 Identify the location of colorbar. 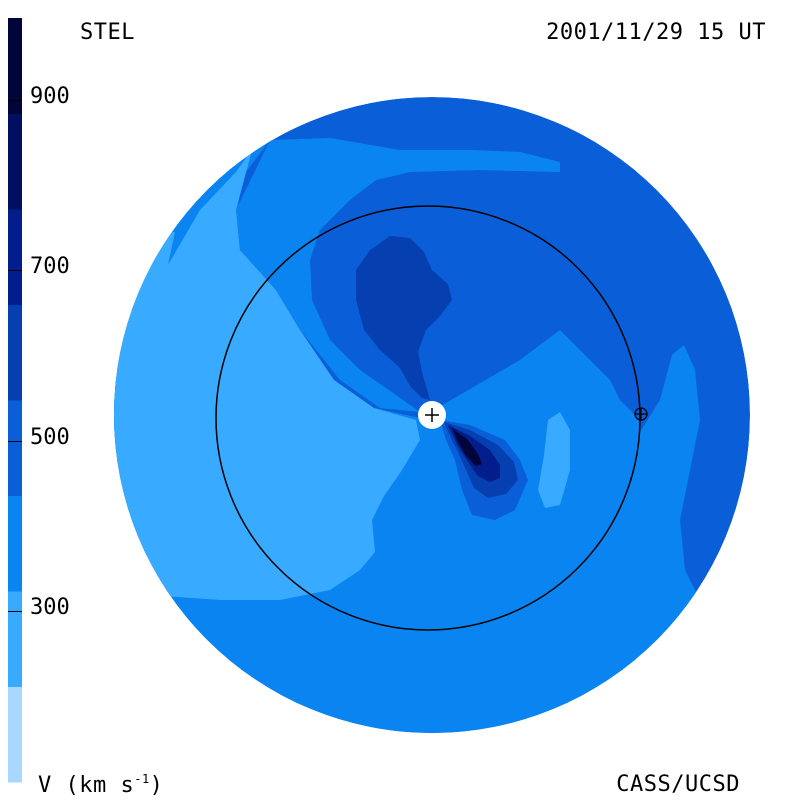
(15, 400).